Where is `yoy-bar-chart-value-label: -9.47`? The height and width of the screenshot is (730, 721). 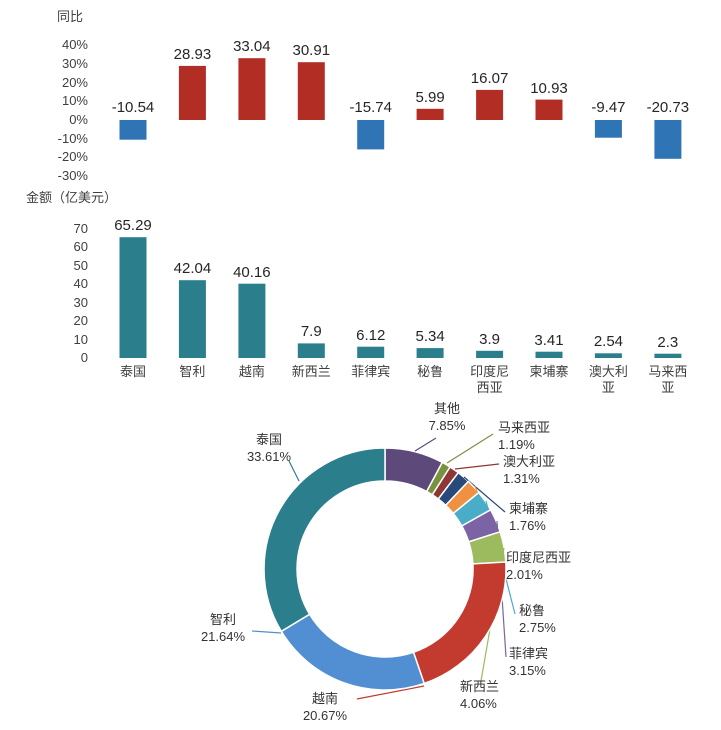
yoy-bar-chart-value-label: -9.47 is located at coordinates (608, 107).